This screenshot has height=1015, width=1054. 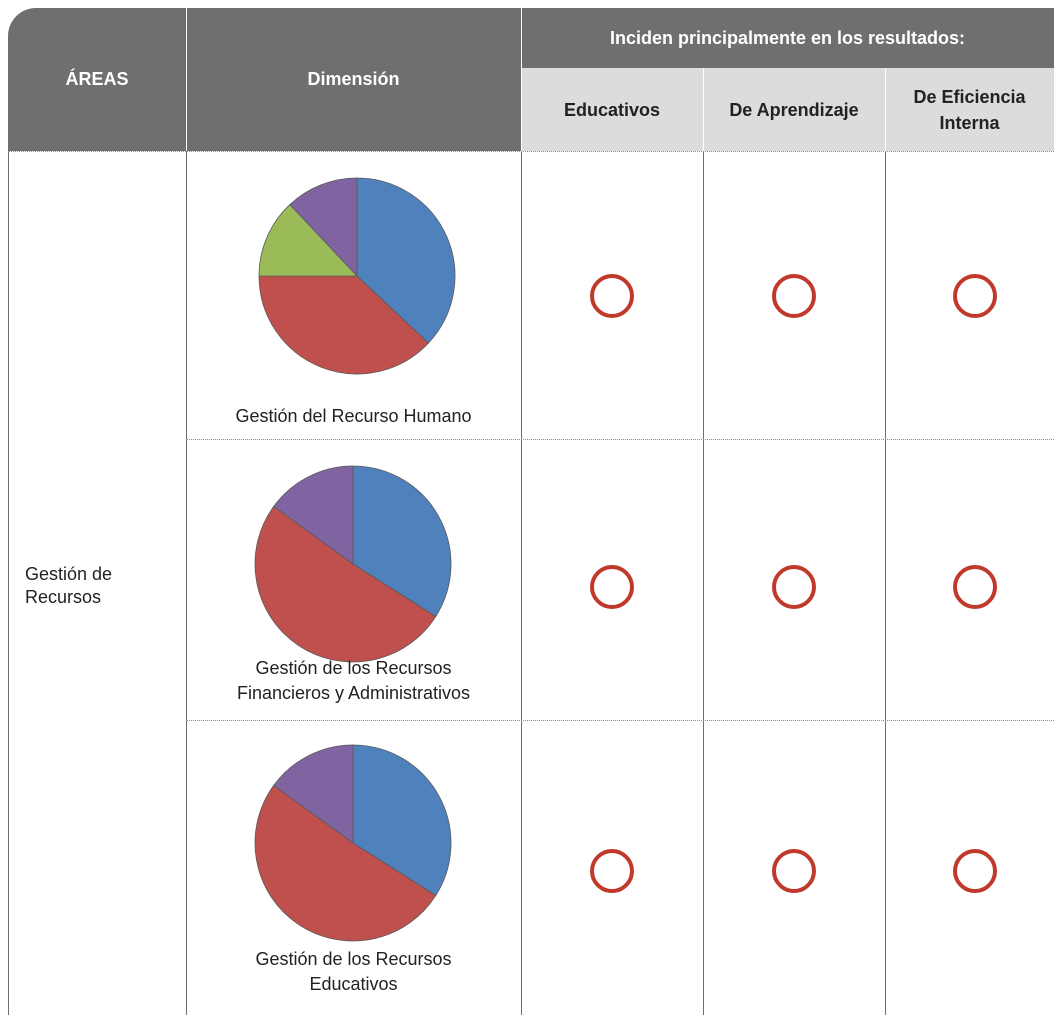 I want to click on pie-chart-recursos-educativos, so click(x=353, y=843).